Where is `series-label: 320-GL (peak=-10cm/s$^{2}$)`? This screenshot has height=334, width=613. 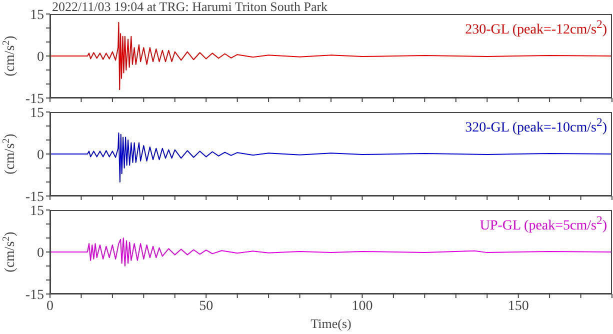
series-label: 320-GL (peak=-10cm/s$^{2}$) is located at coordinates (536, 126).